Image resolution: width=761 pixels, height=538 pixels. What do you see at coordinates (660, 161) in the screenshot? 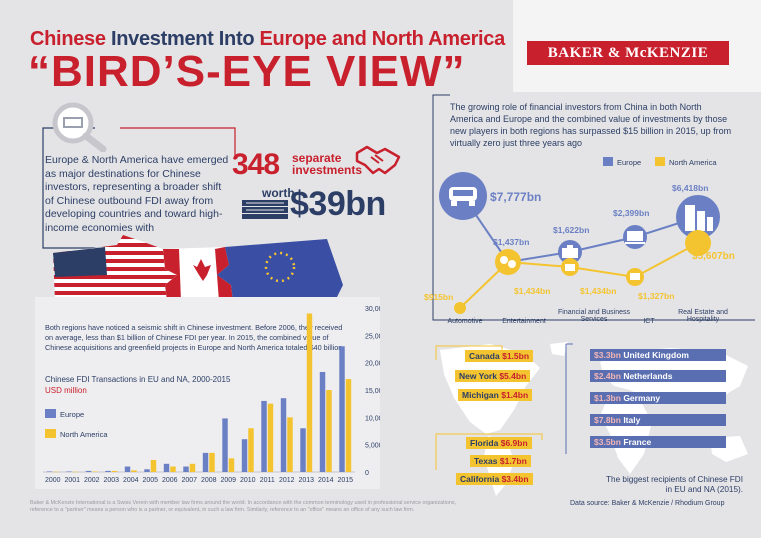
I see `sector-legend-swatch-na` at bounding box center [660, 161].